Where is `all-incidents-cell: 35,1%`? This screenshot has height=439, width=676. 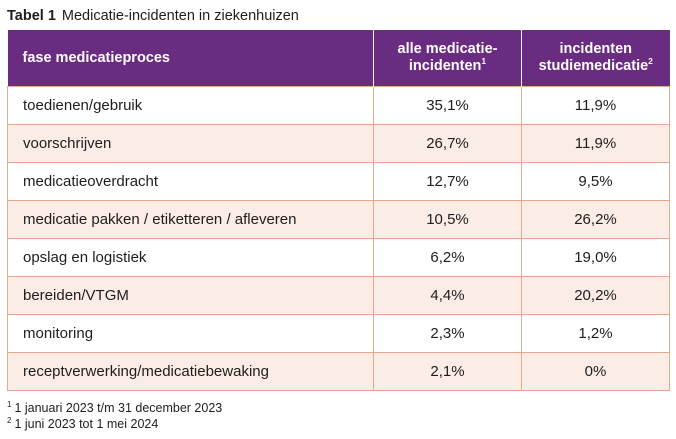
all-incidents-cell: 35,1% is located at coordinates (447, 105).